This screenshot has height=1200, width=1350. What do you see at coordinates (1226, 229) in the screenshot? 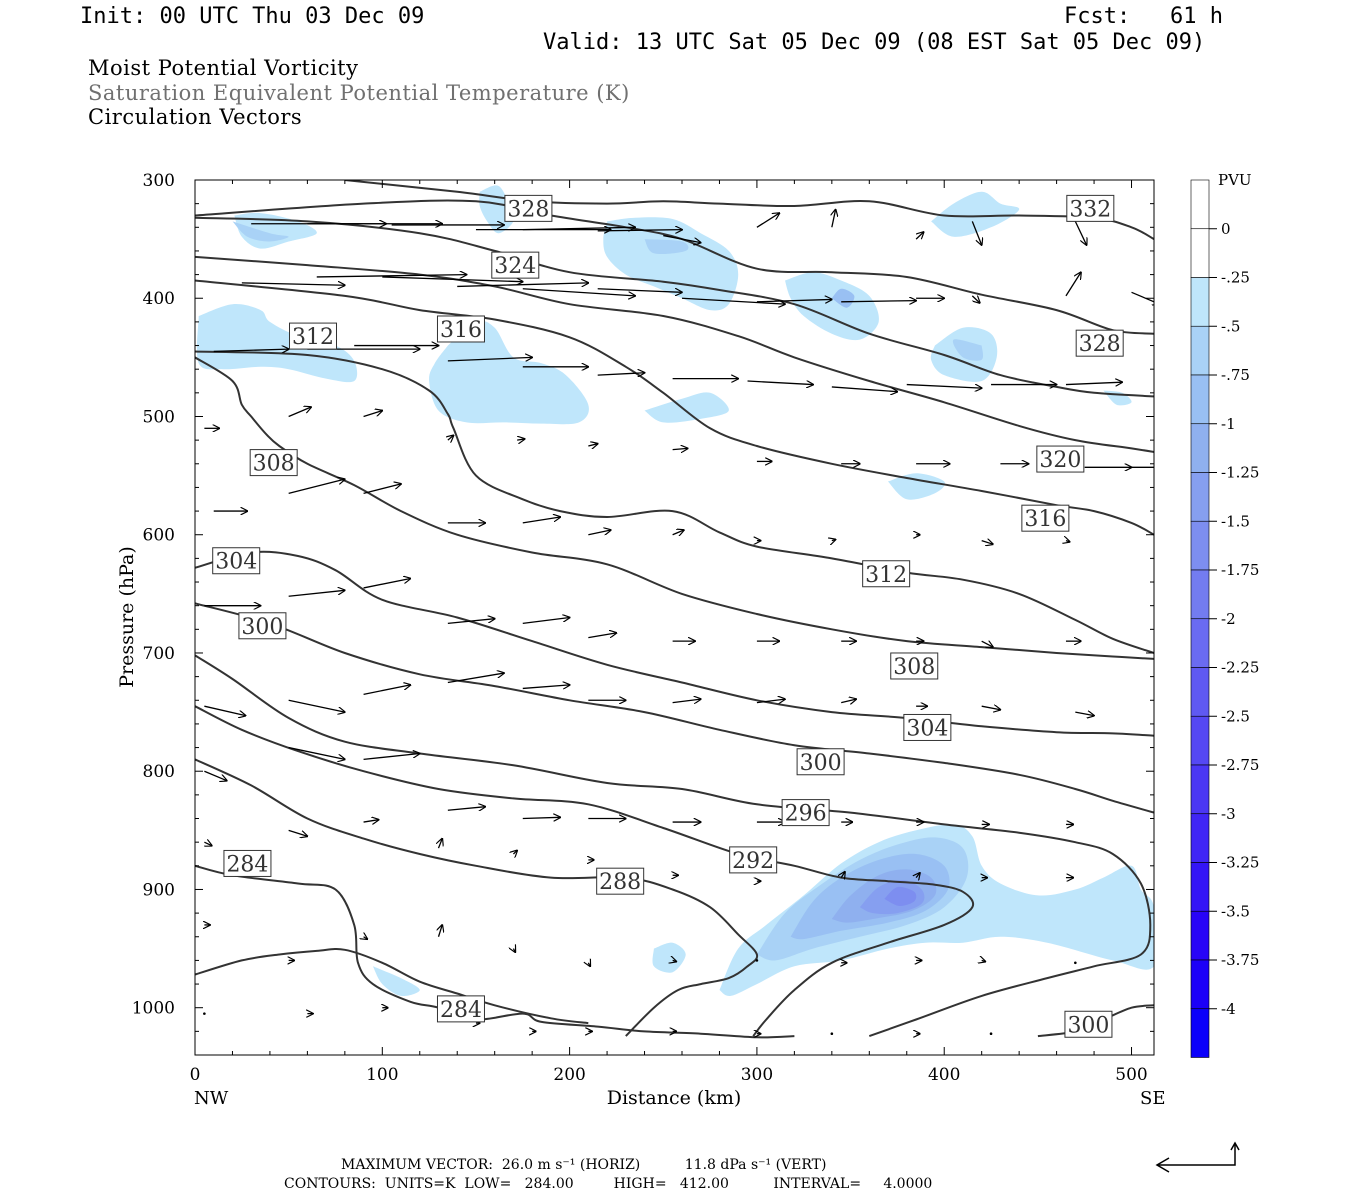
I see `colorbar-label: 0` at bounding box center [1226, 229].